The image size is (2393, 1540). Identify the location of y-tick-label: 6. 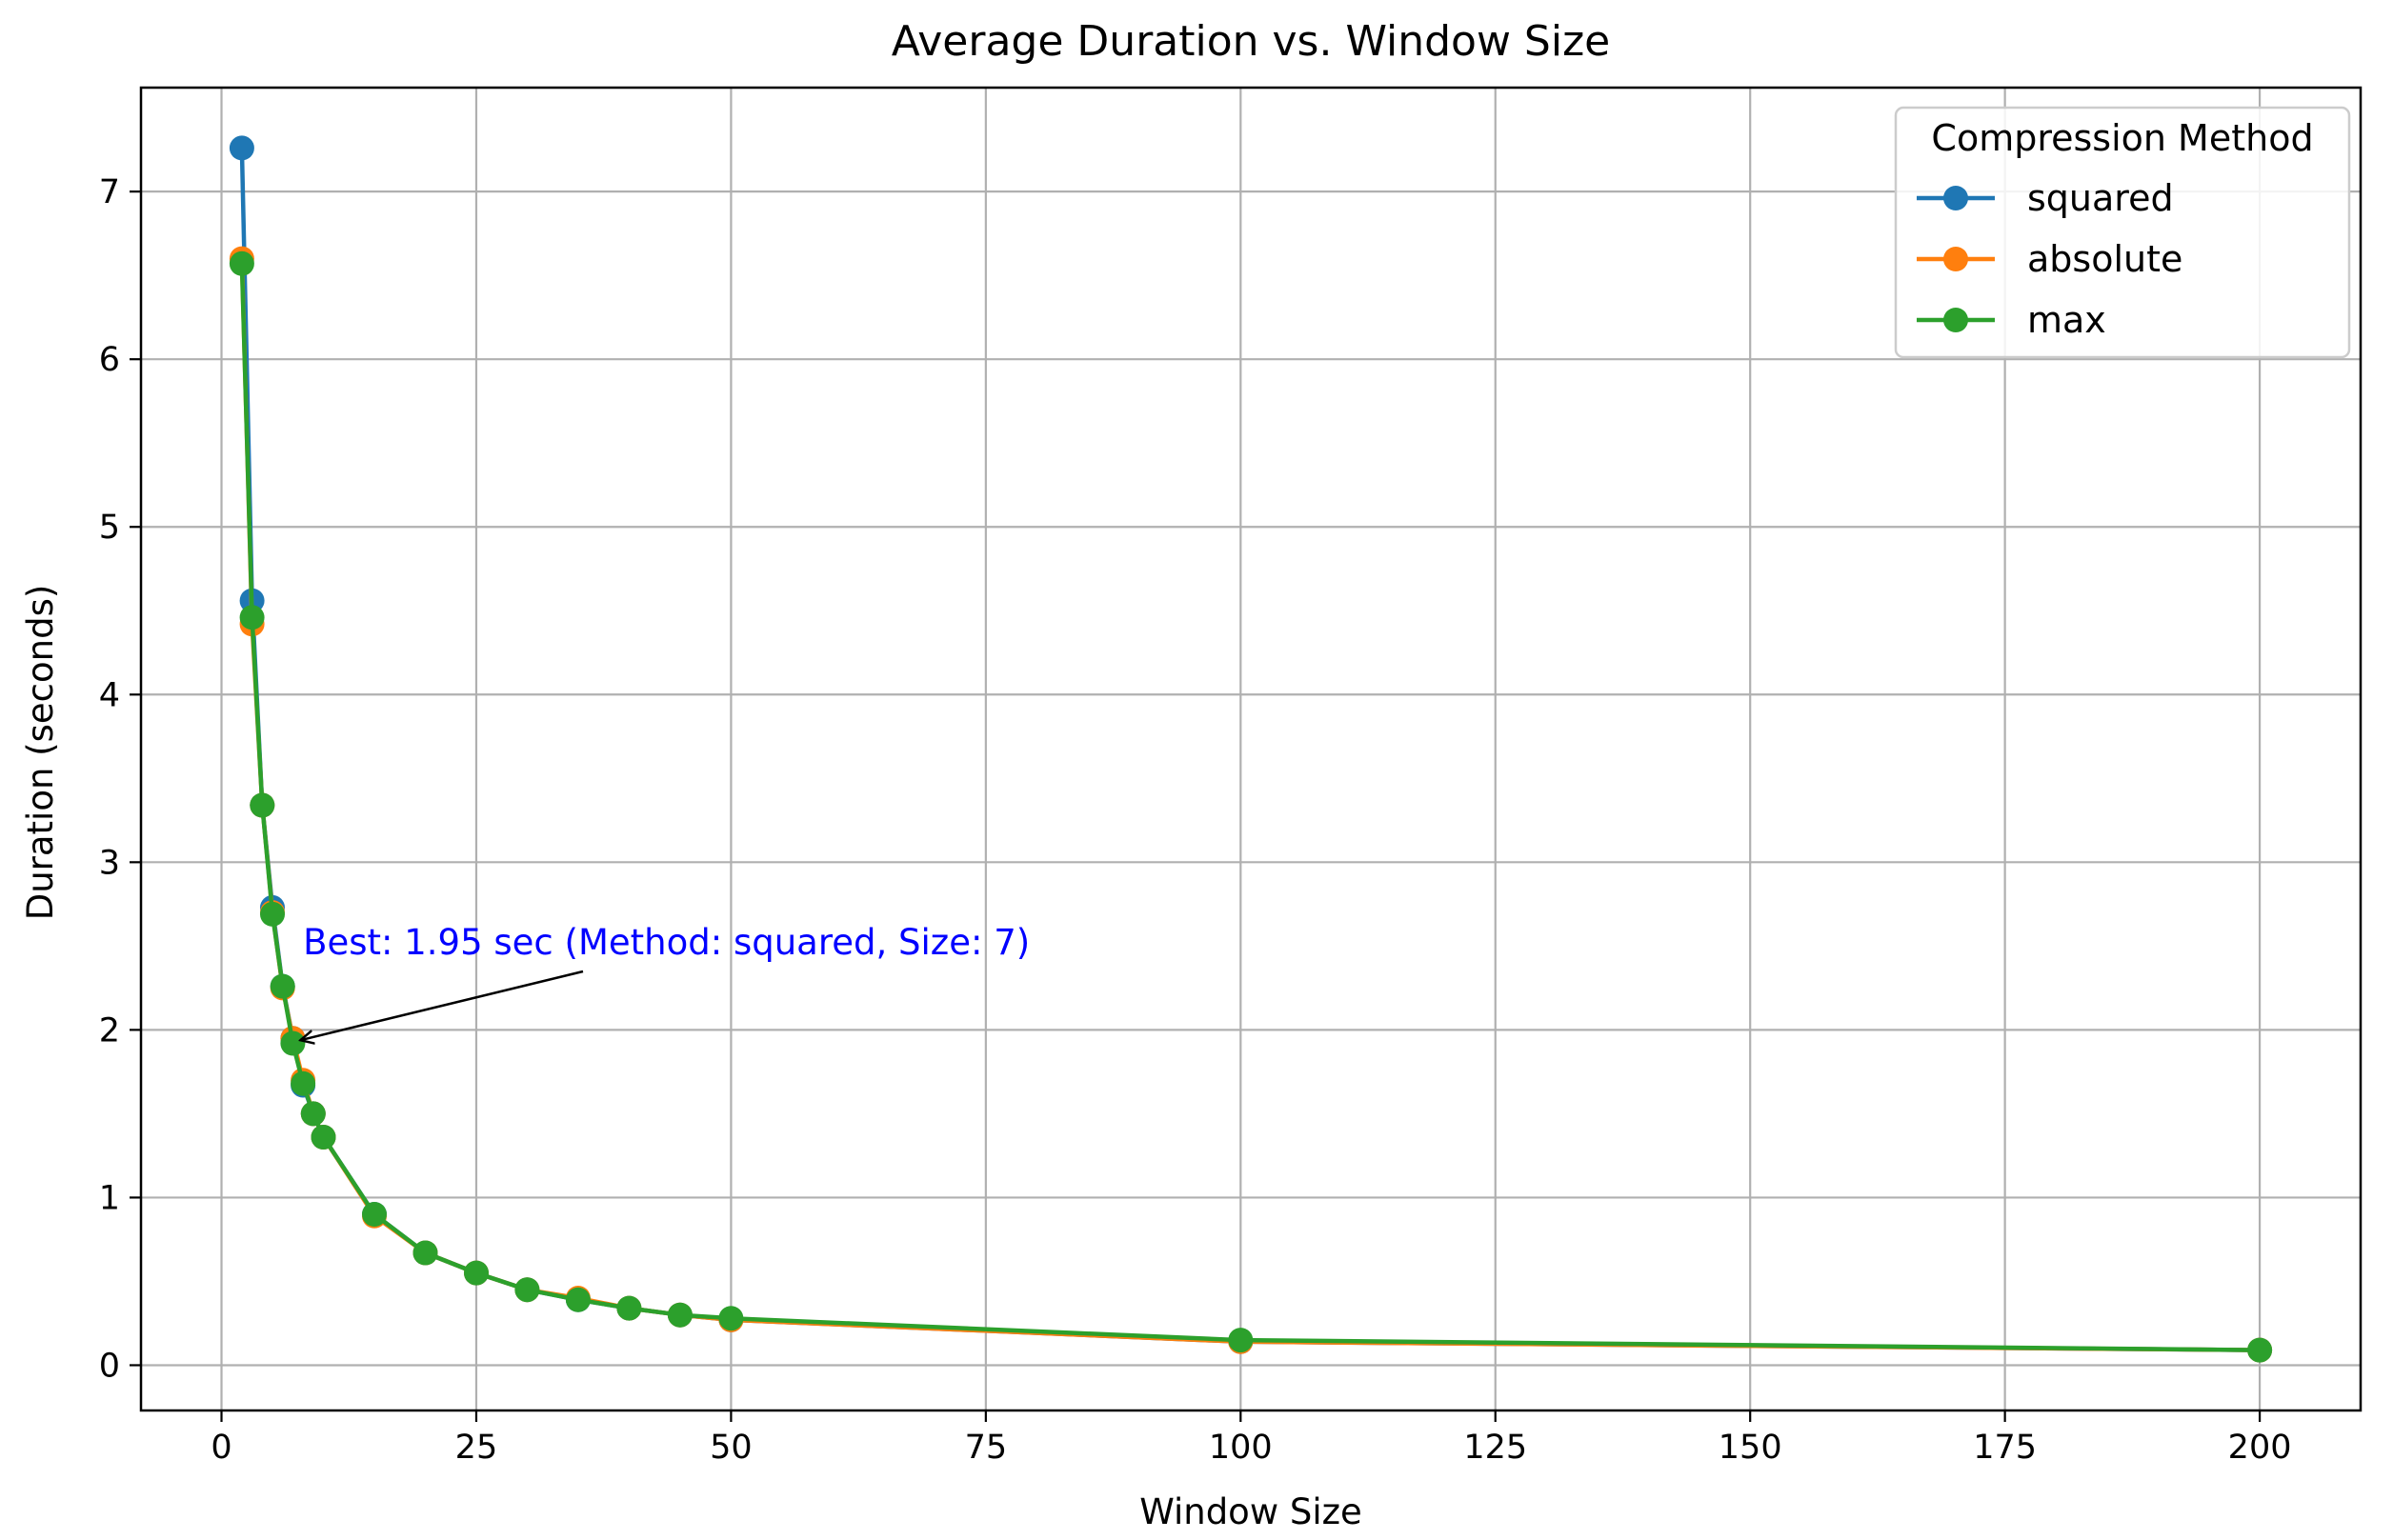
(109, 360).